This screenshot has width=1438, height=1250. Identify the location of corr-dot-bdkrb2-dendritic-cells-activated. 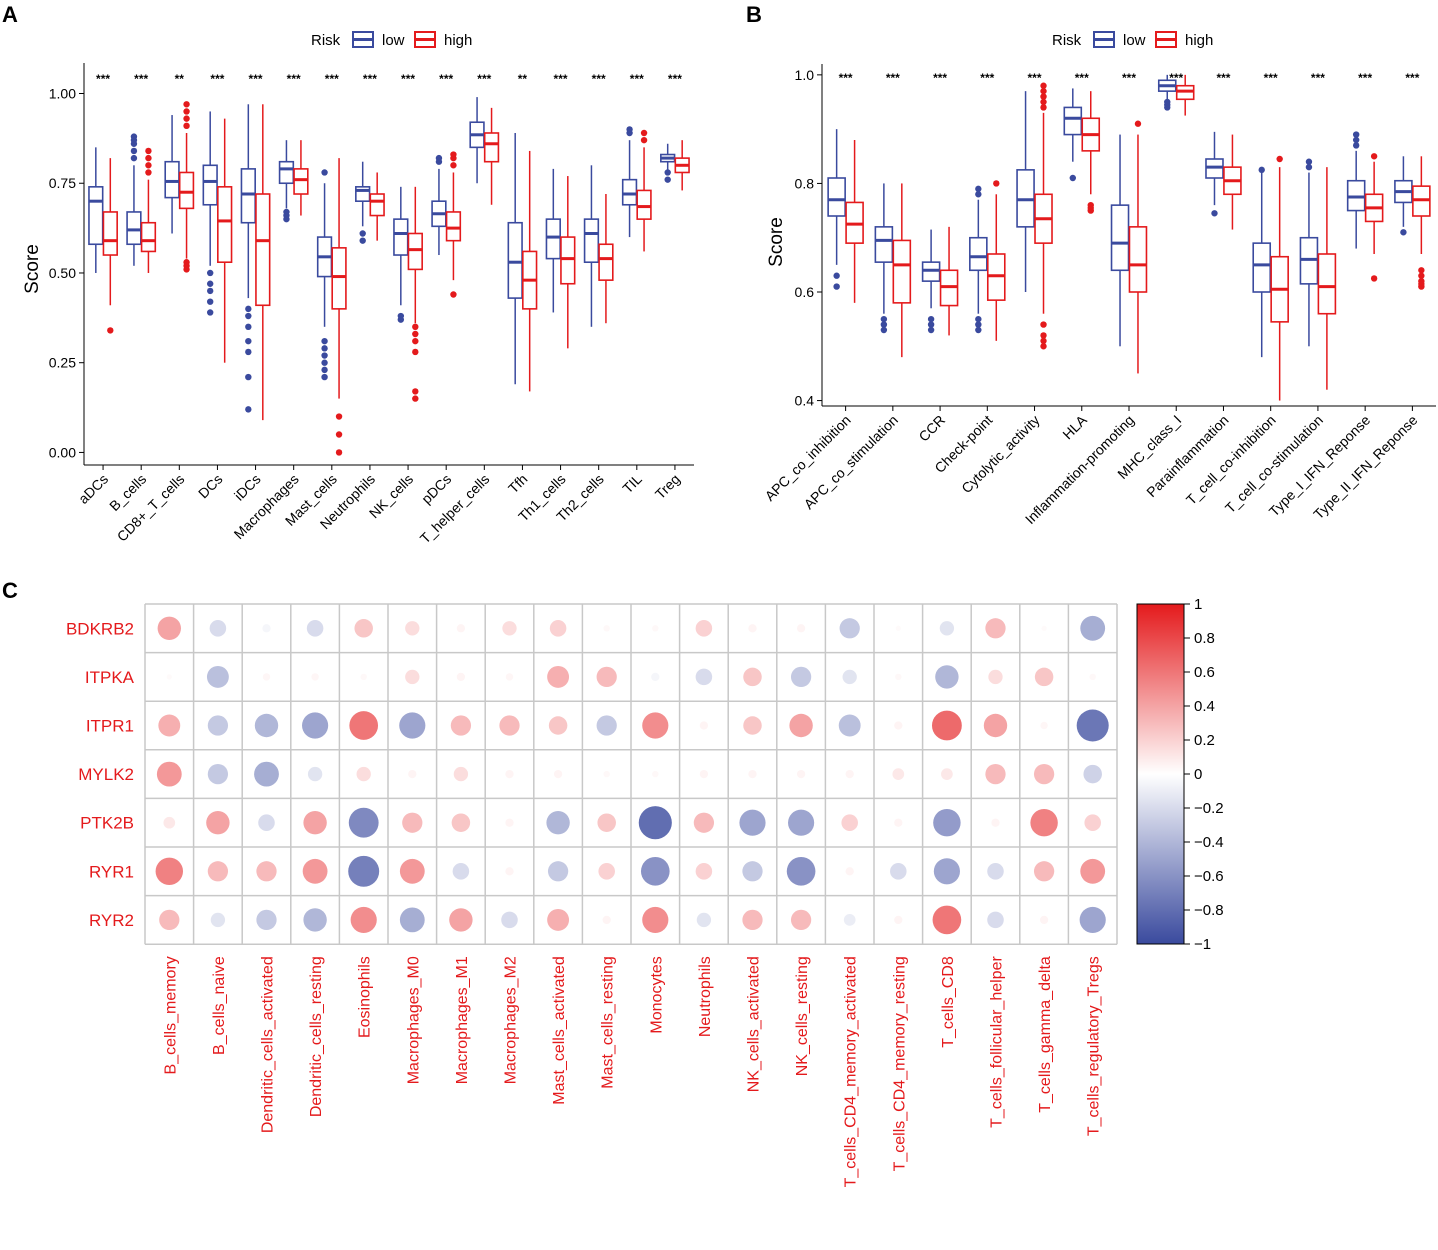
(266, 628).